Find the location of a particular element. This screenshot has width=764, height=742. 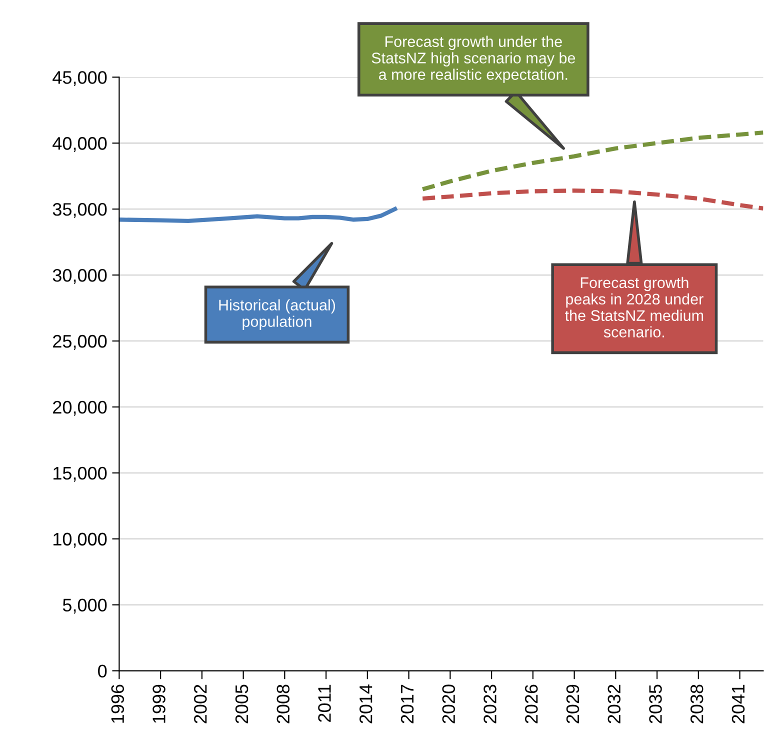

x-tick-label: 1996 is located at coordinates (117, 703).